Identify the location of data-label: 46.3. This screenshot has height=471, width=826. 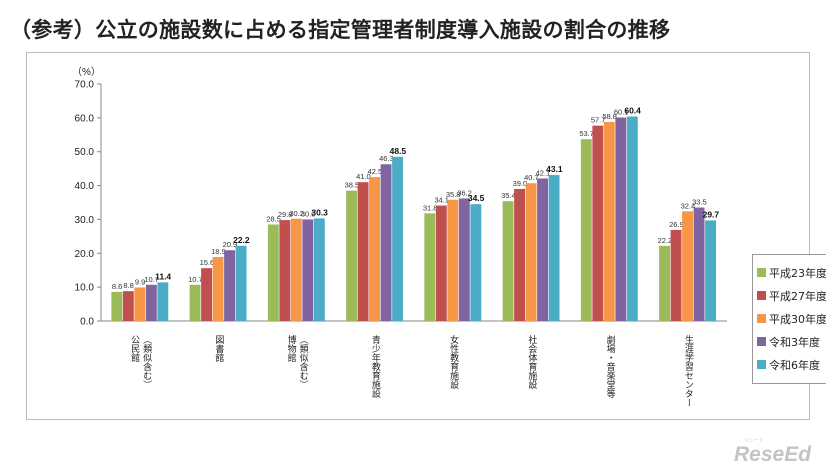
(386, 158).